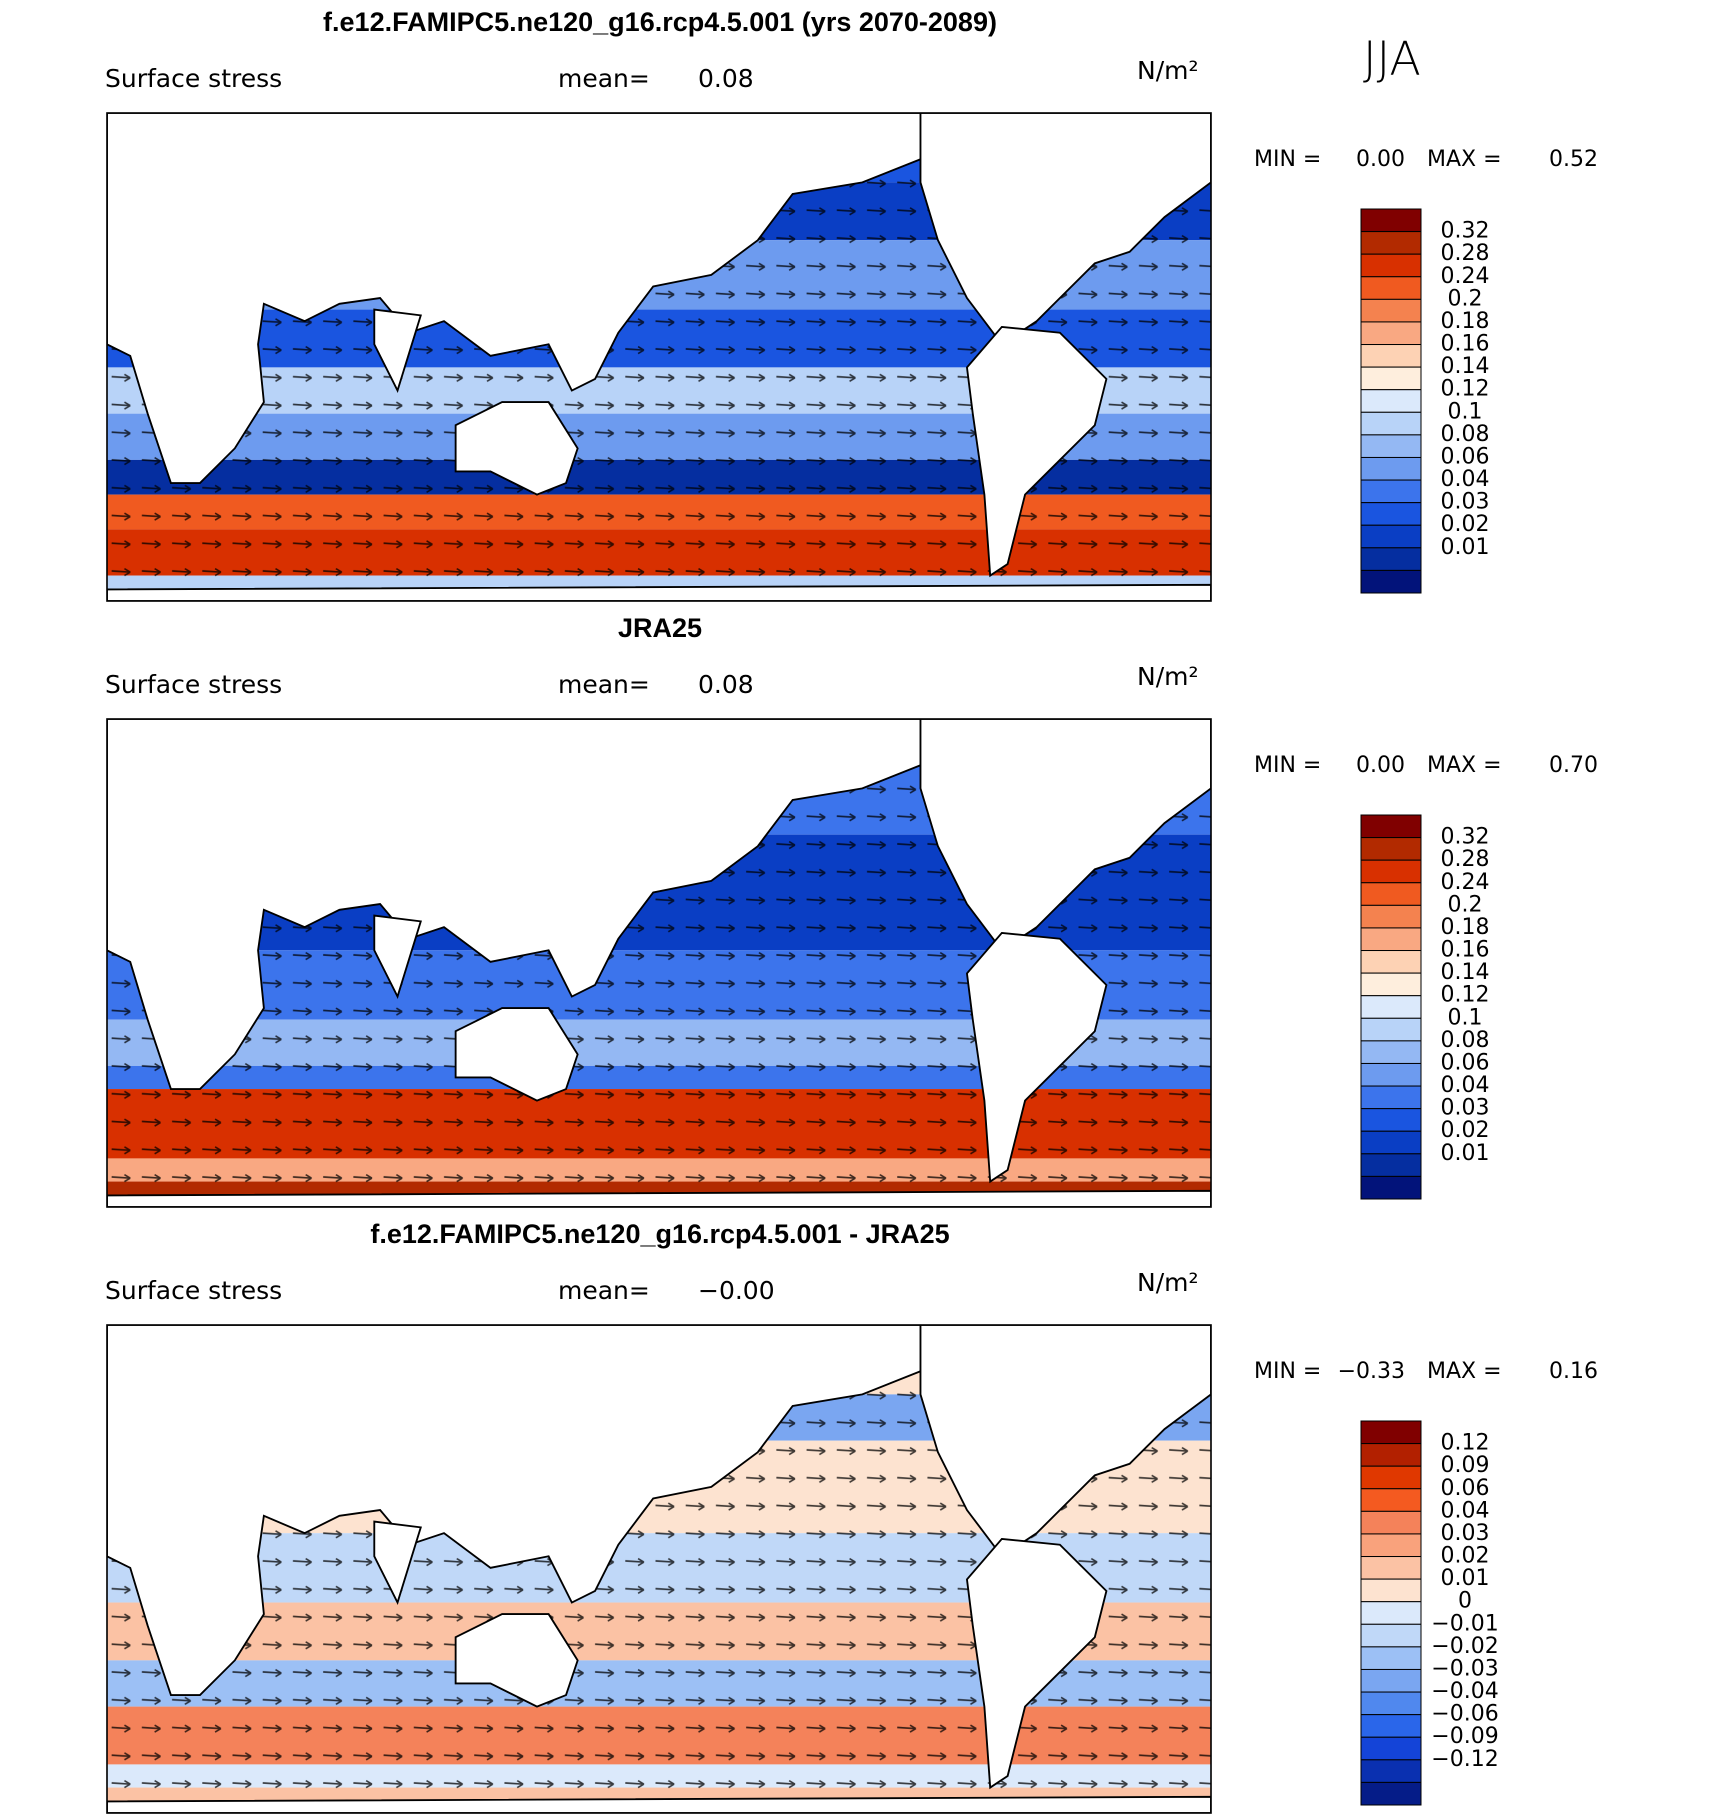 This screenshot has height=1815, width=1710. Describe the element at coordinates (1465, 434) in the screenshot. I see `colorbar-label: 0.08` at that location.